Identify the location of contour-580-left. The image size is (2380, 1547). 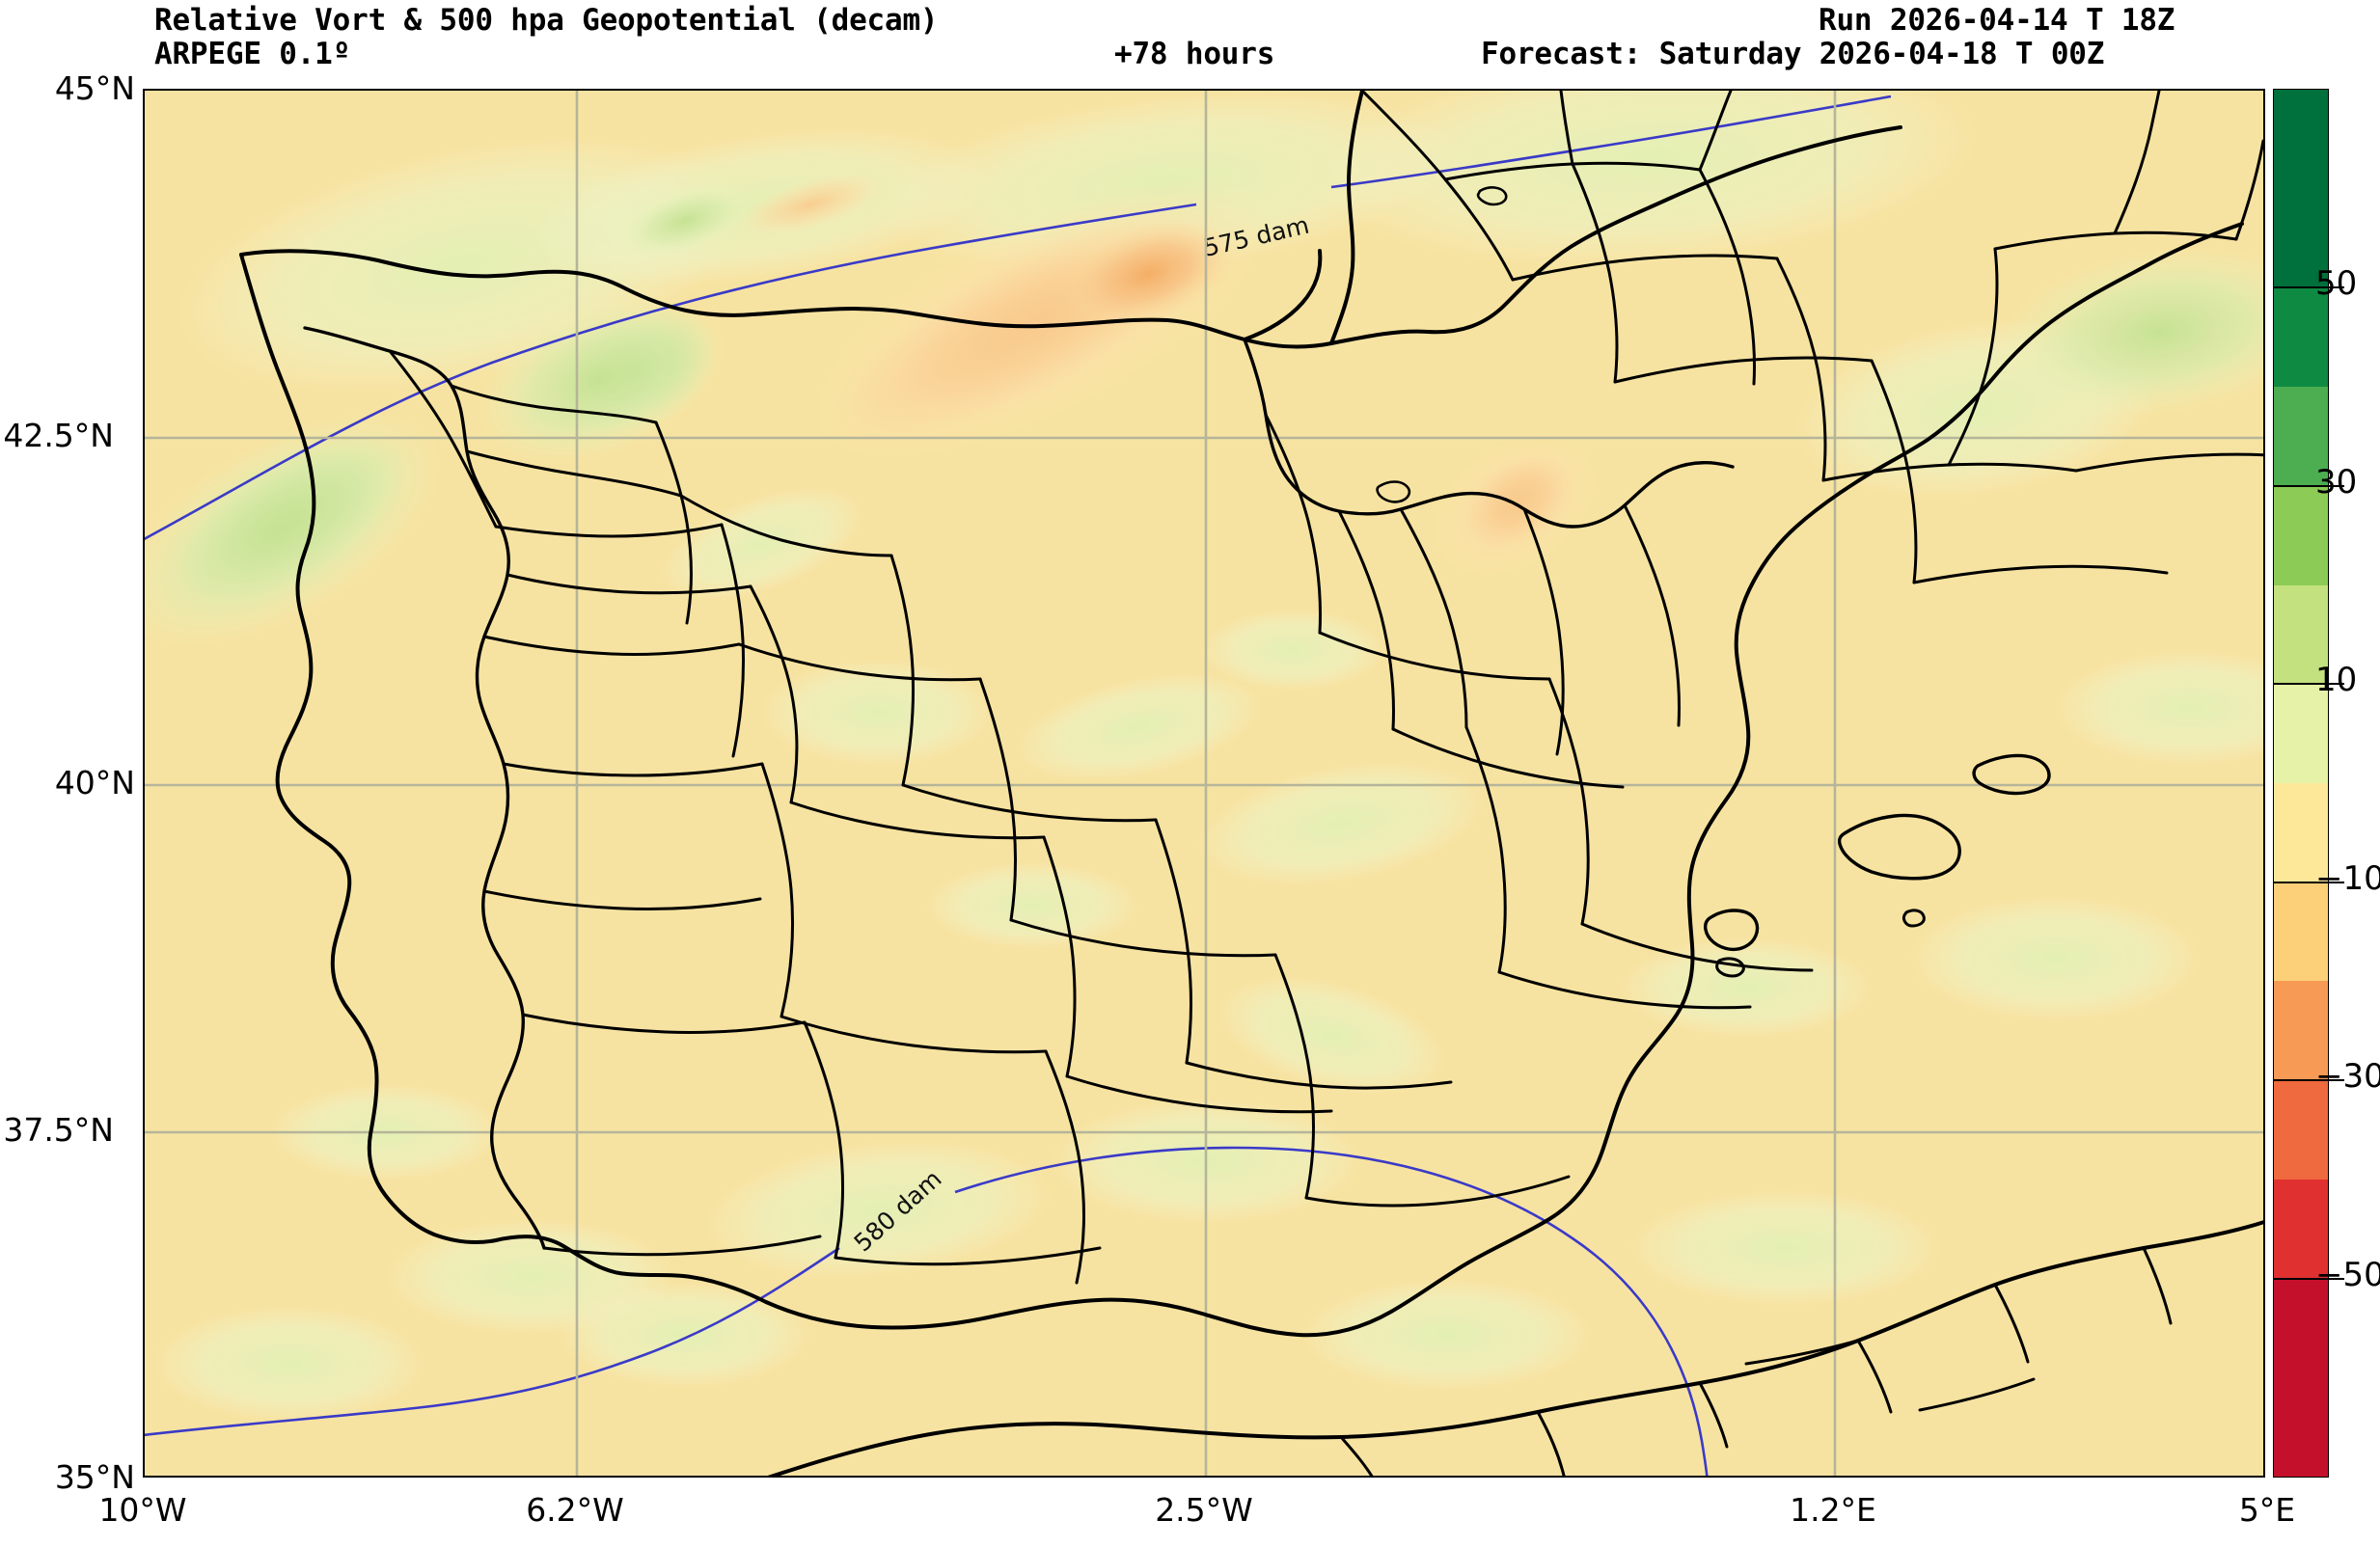
(493, 1341).